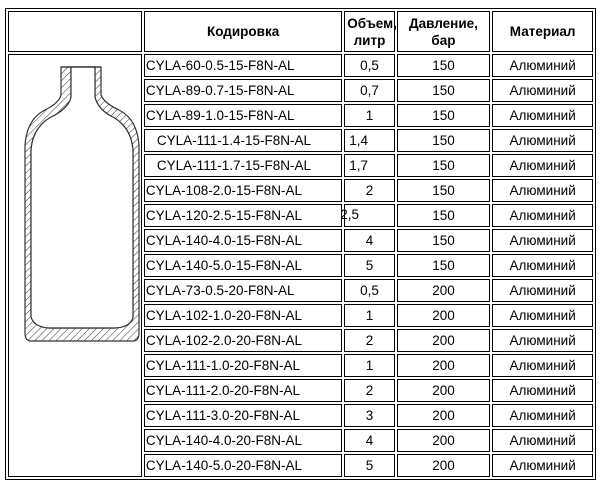 The image size is (600, 480). What do you see at coordinates (443, 31) in the screenshot?
I see `header-pressure: Давление, бар` at bounding box center [443, 31].